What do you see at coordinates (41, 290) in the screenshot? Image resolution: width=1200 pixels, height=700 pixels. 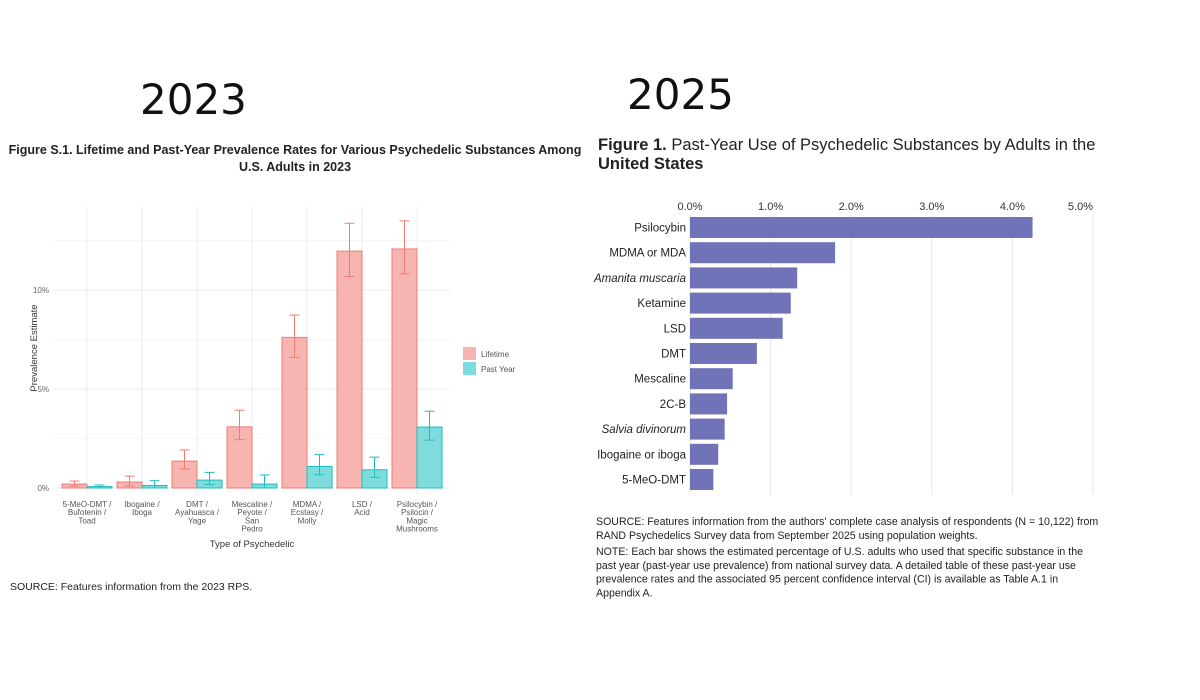 I see `y-tick-label: 10%` at bounding box center [41, 290].